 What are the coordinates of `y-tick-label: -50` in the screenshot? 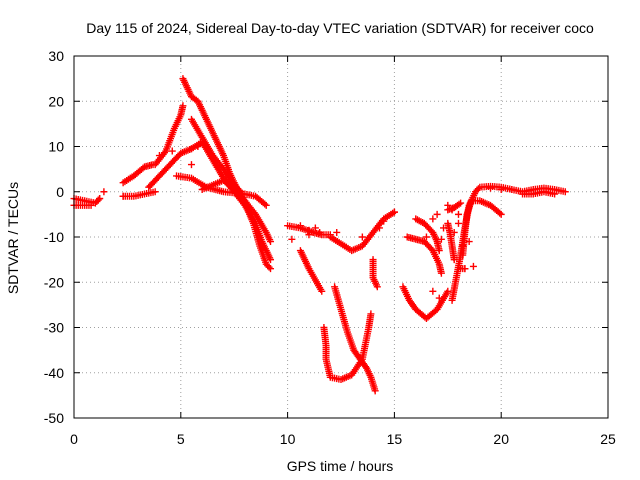 It's located at (54, 418).